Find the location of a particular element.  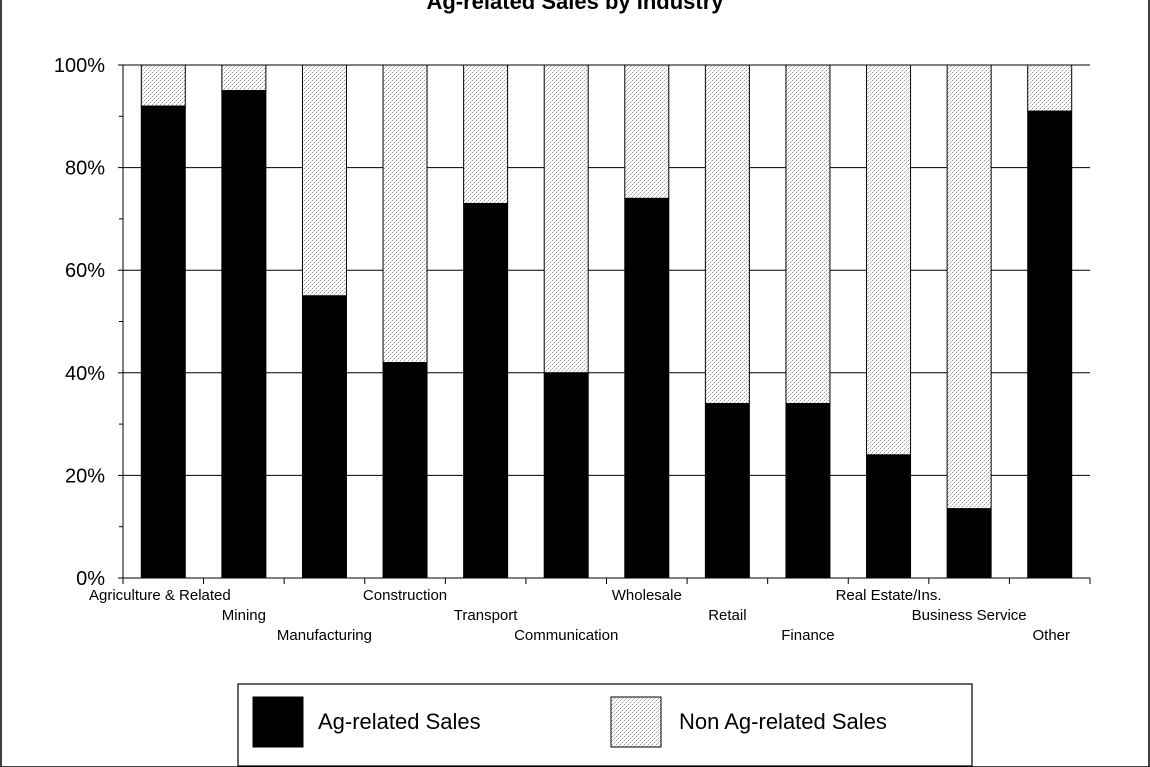

x-category-label: Business Service is located at coordinates (969, 615).